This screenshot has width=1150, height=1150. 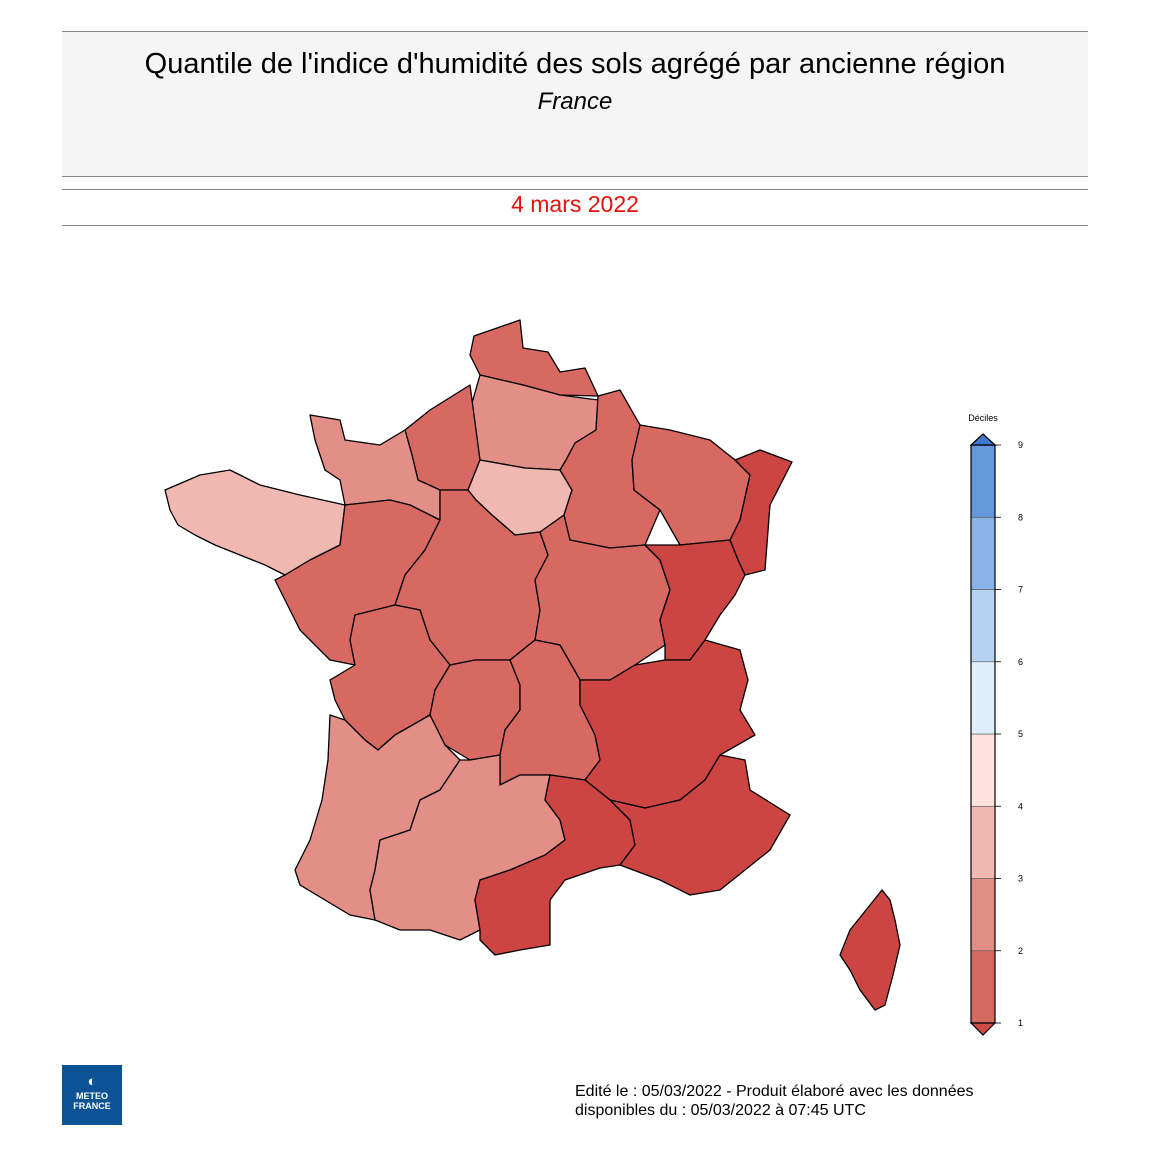 I want to click on meteo-france-emblem-icon: ◐, so click(x=92, y=1081).